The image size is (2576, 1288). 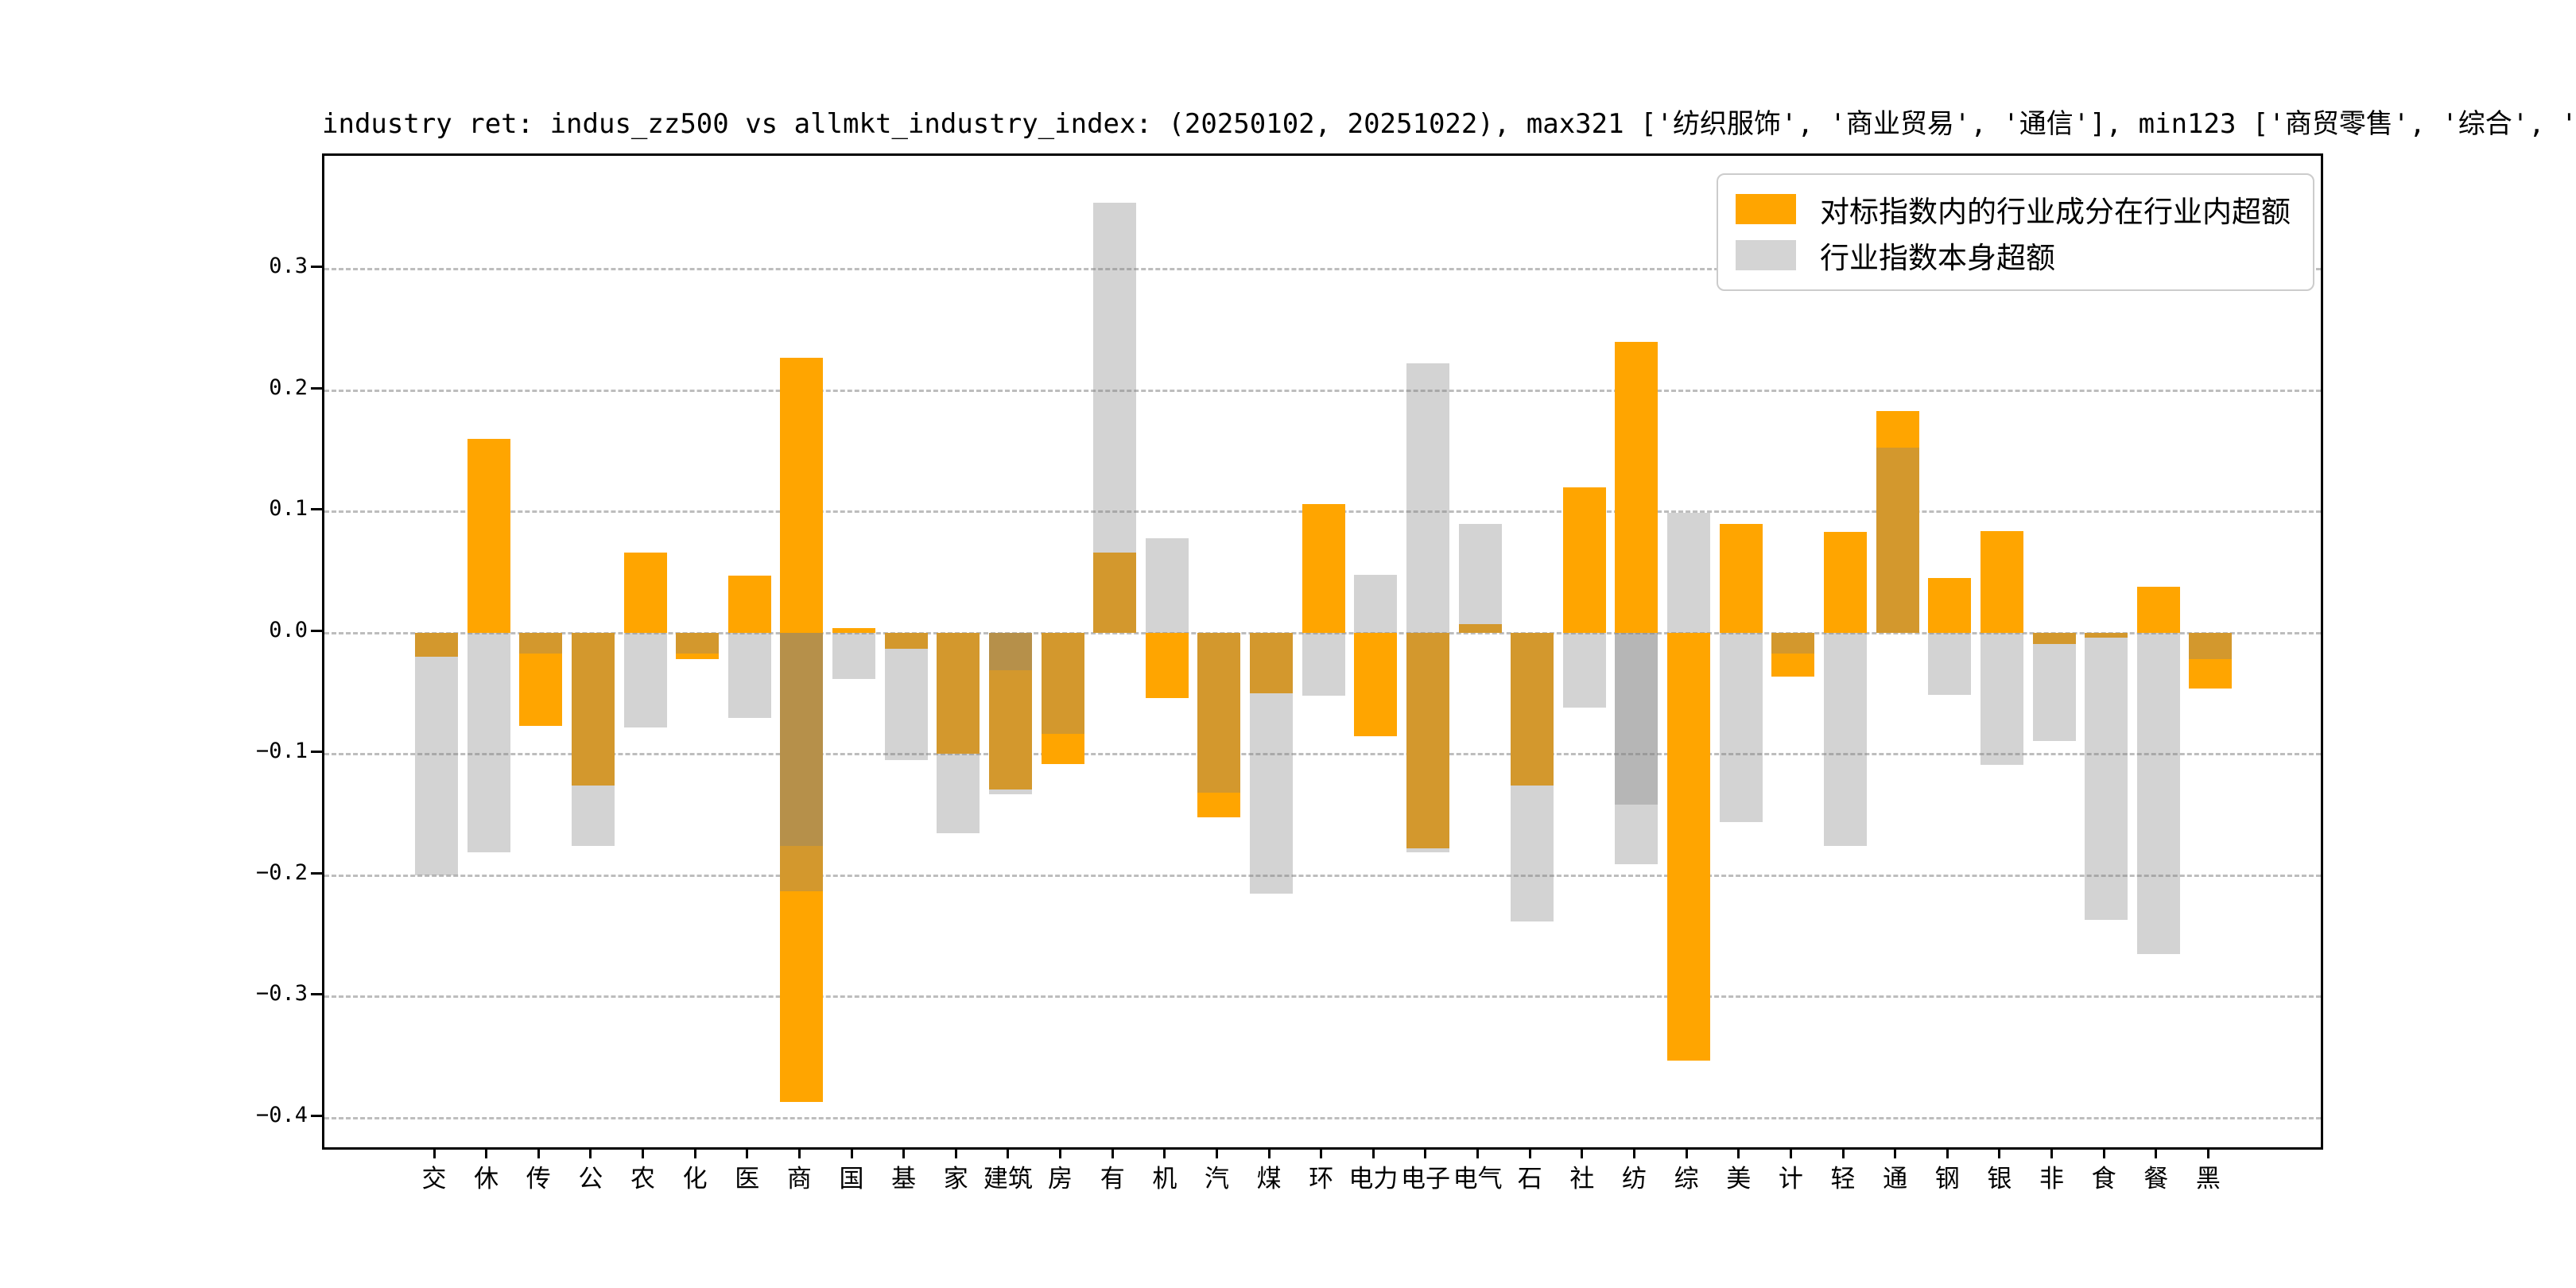 What do you see at coordinates (541, 643) in the screenshot?
I see `bar-gray-传` at bounding box center [541, 643].